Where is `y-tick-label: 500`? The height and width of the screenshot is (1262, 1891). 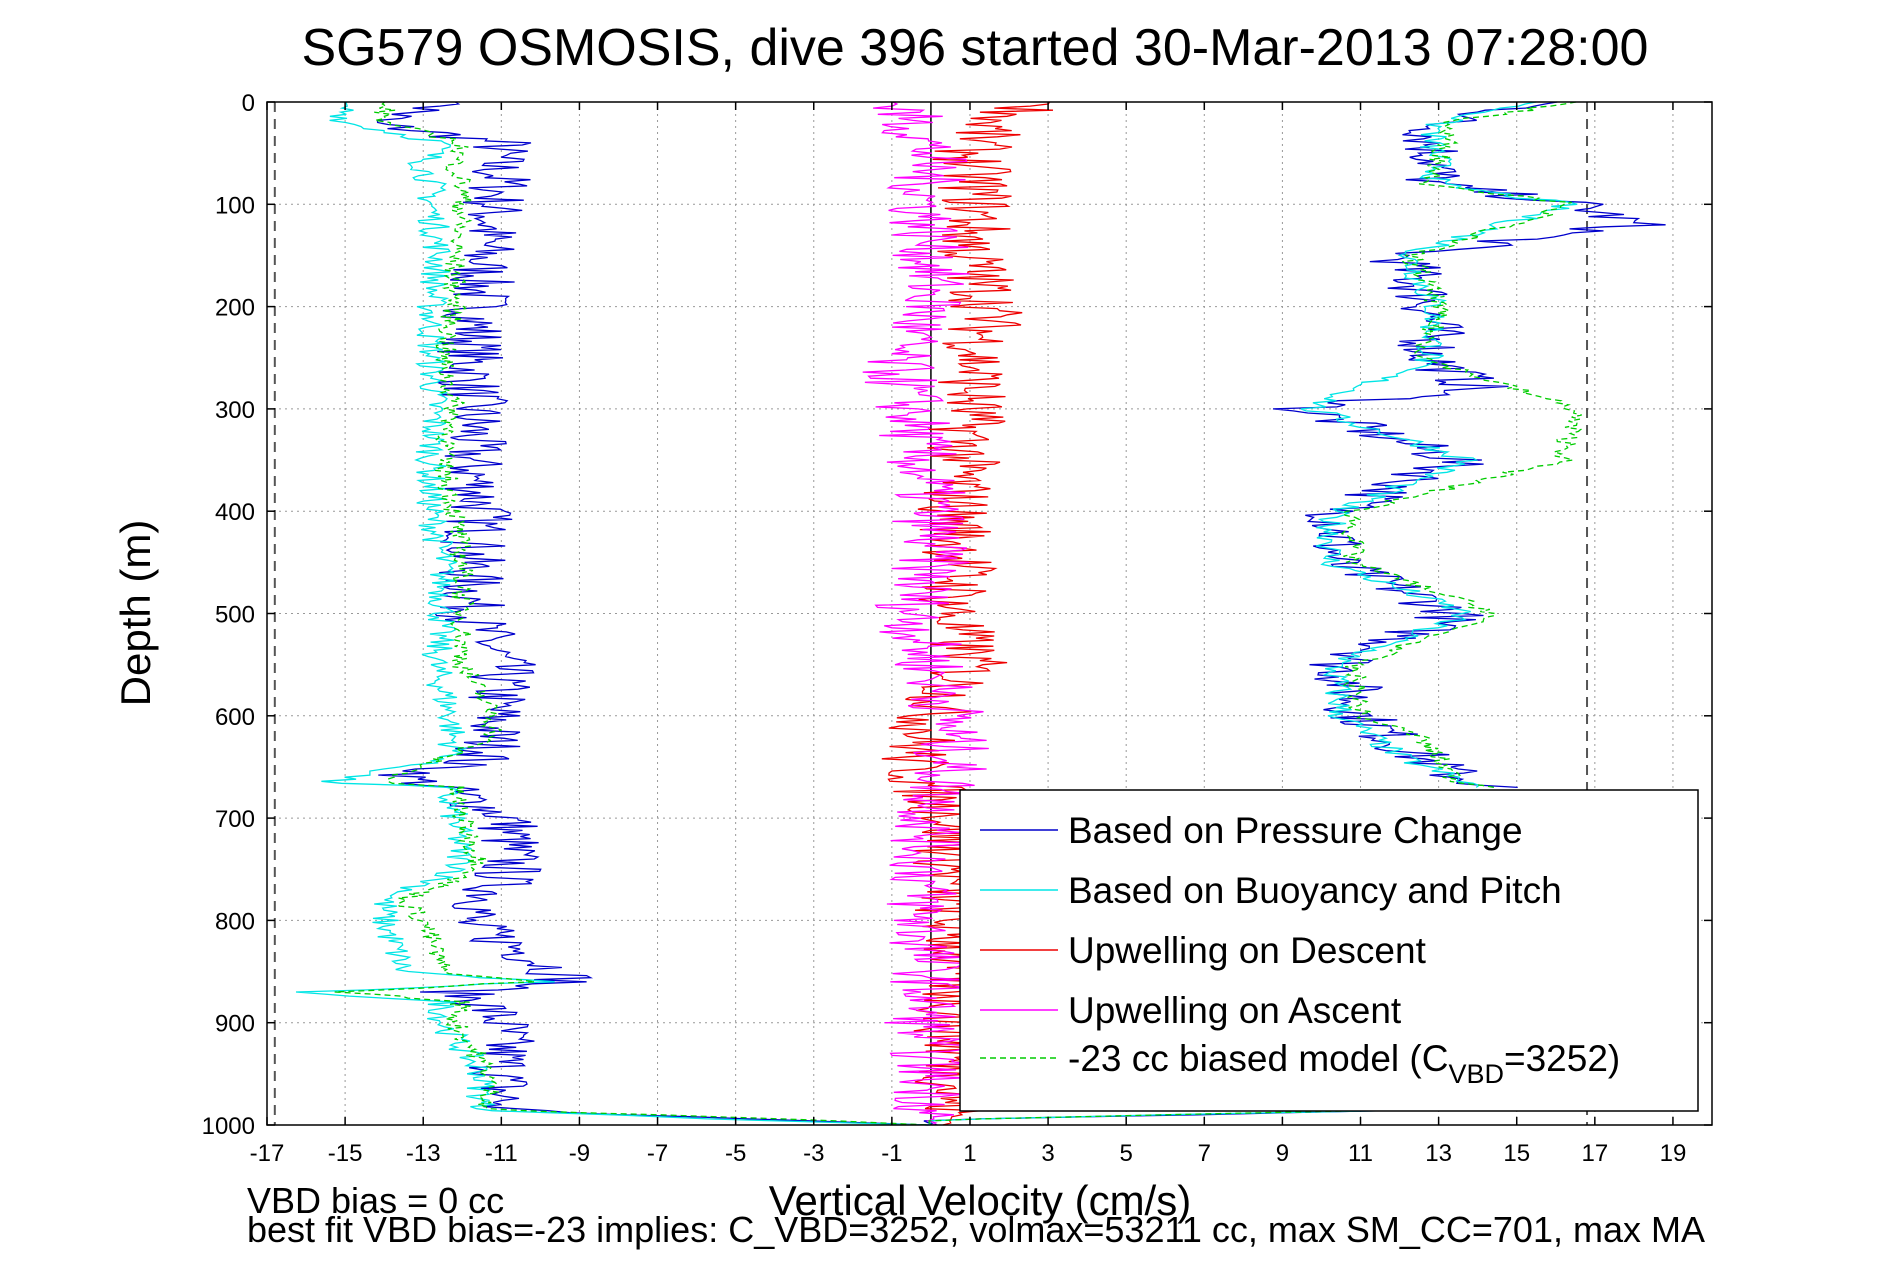 y-tick-label: 500 is located at coordinates (235, 615).